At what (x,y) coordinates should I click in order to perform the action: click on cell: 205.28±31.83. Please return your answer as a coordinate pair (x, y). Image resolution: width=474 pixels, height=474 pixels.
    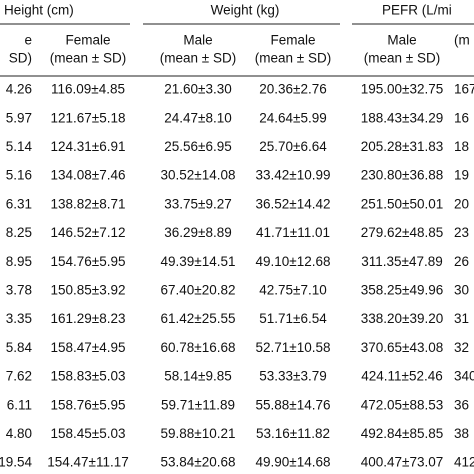
    Looking at the image, I should click on (402, 146).